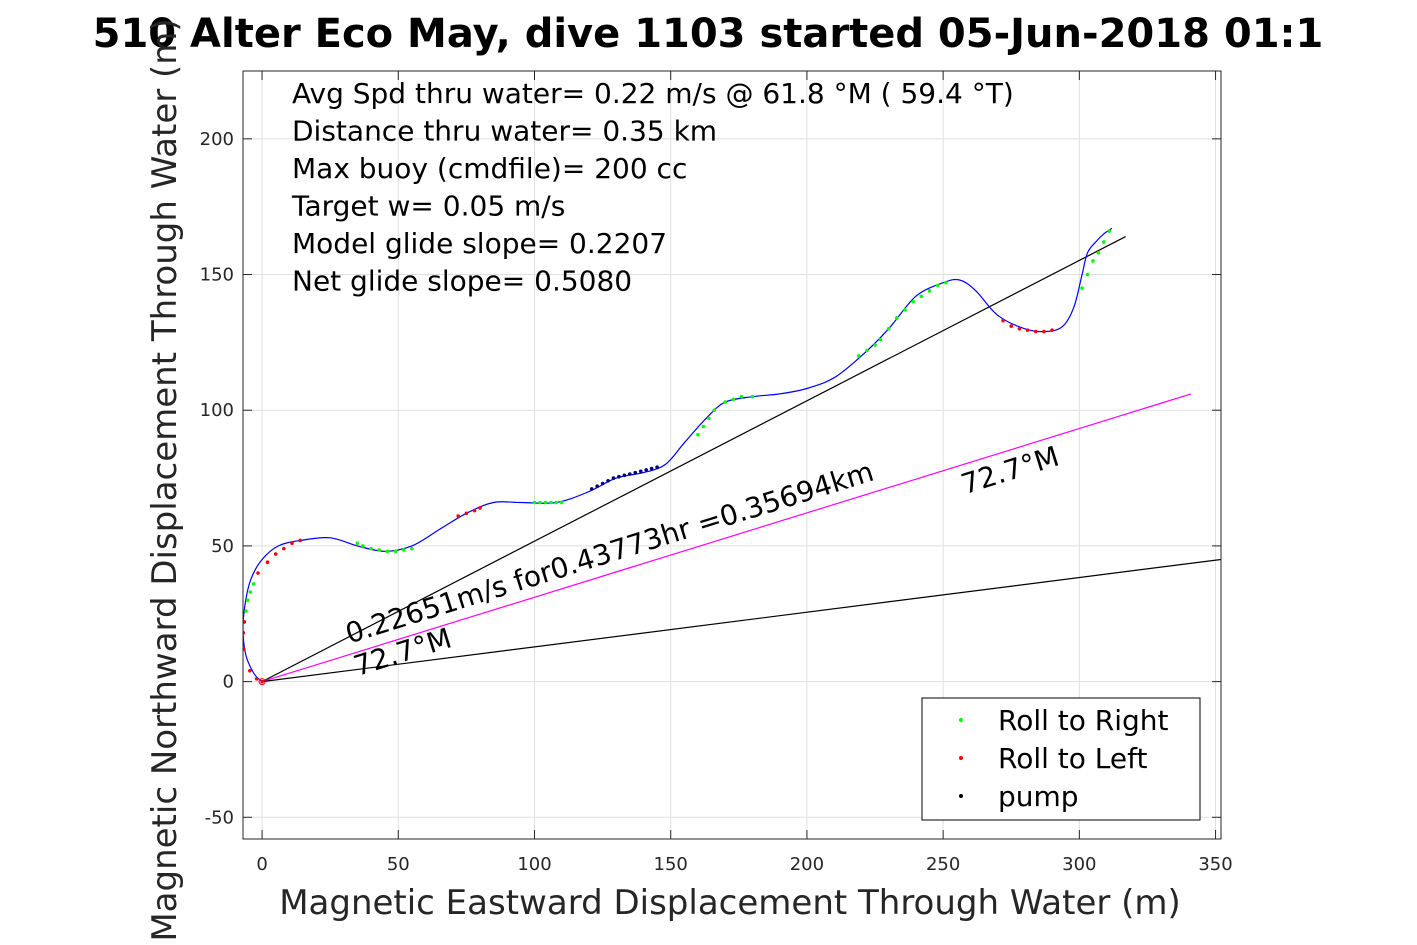  What do you see at coordinates (398, 864) in the screenshot?
I see `x-tick-label: 50` at bounding box center [398, 864].